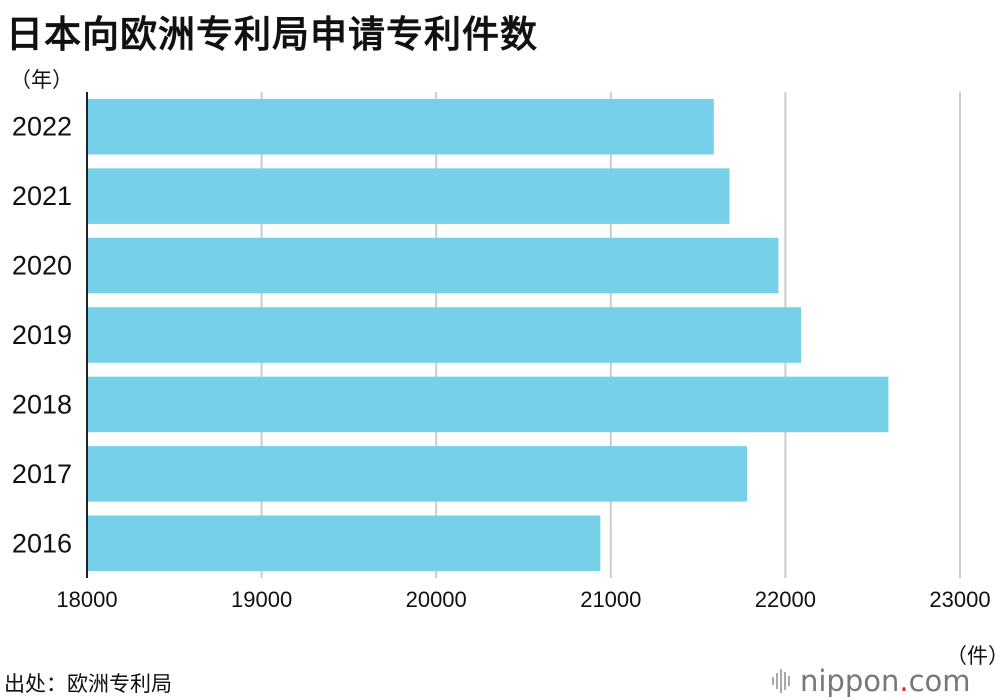 Image resolution: width=1000 pixels, height=700 pixels. Describe the element at coordinates (610, 599) in the screenshot. I see `x-tick-label: 21000` at that location.